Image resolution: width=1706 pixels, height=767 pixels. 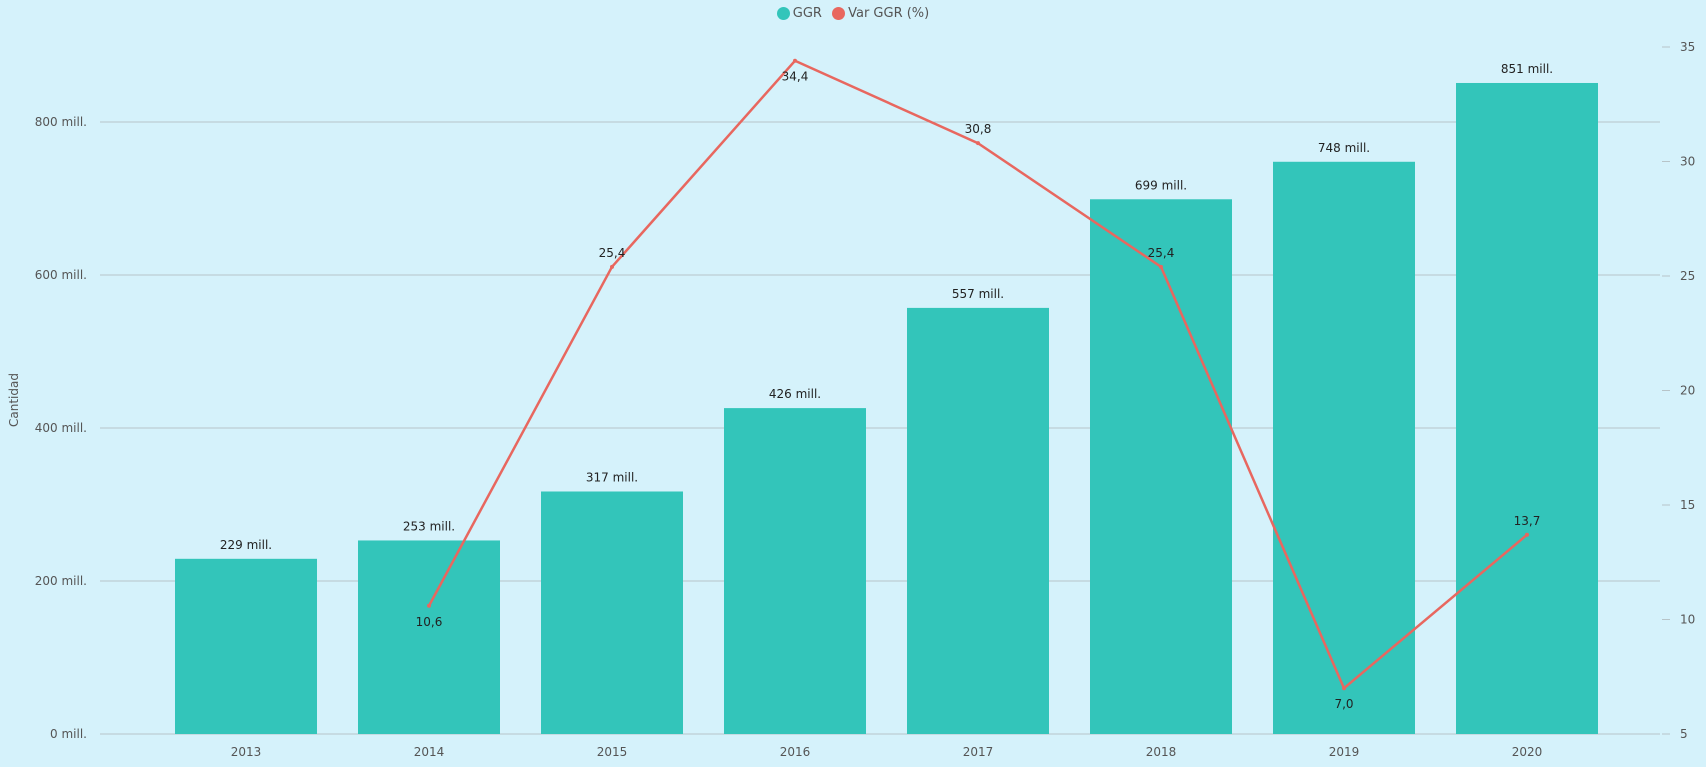 I want to click on legend-item-var-ggr: Var GGR (%), so click(x=880, y=13).